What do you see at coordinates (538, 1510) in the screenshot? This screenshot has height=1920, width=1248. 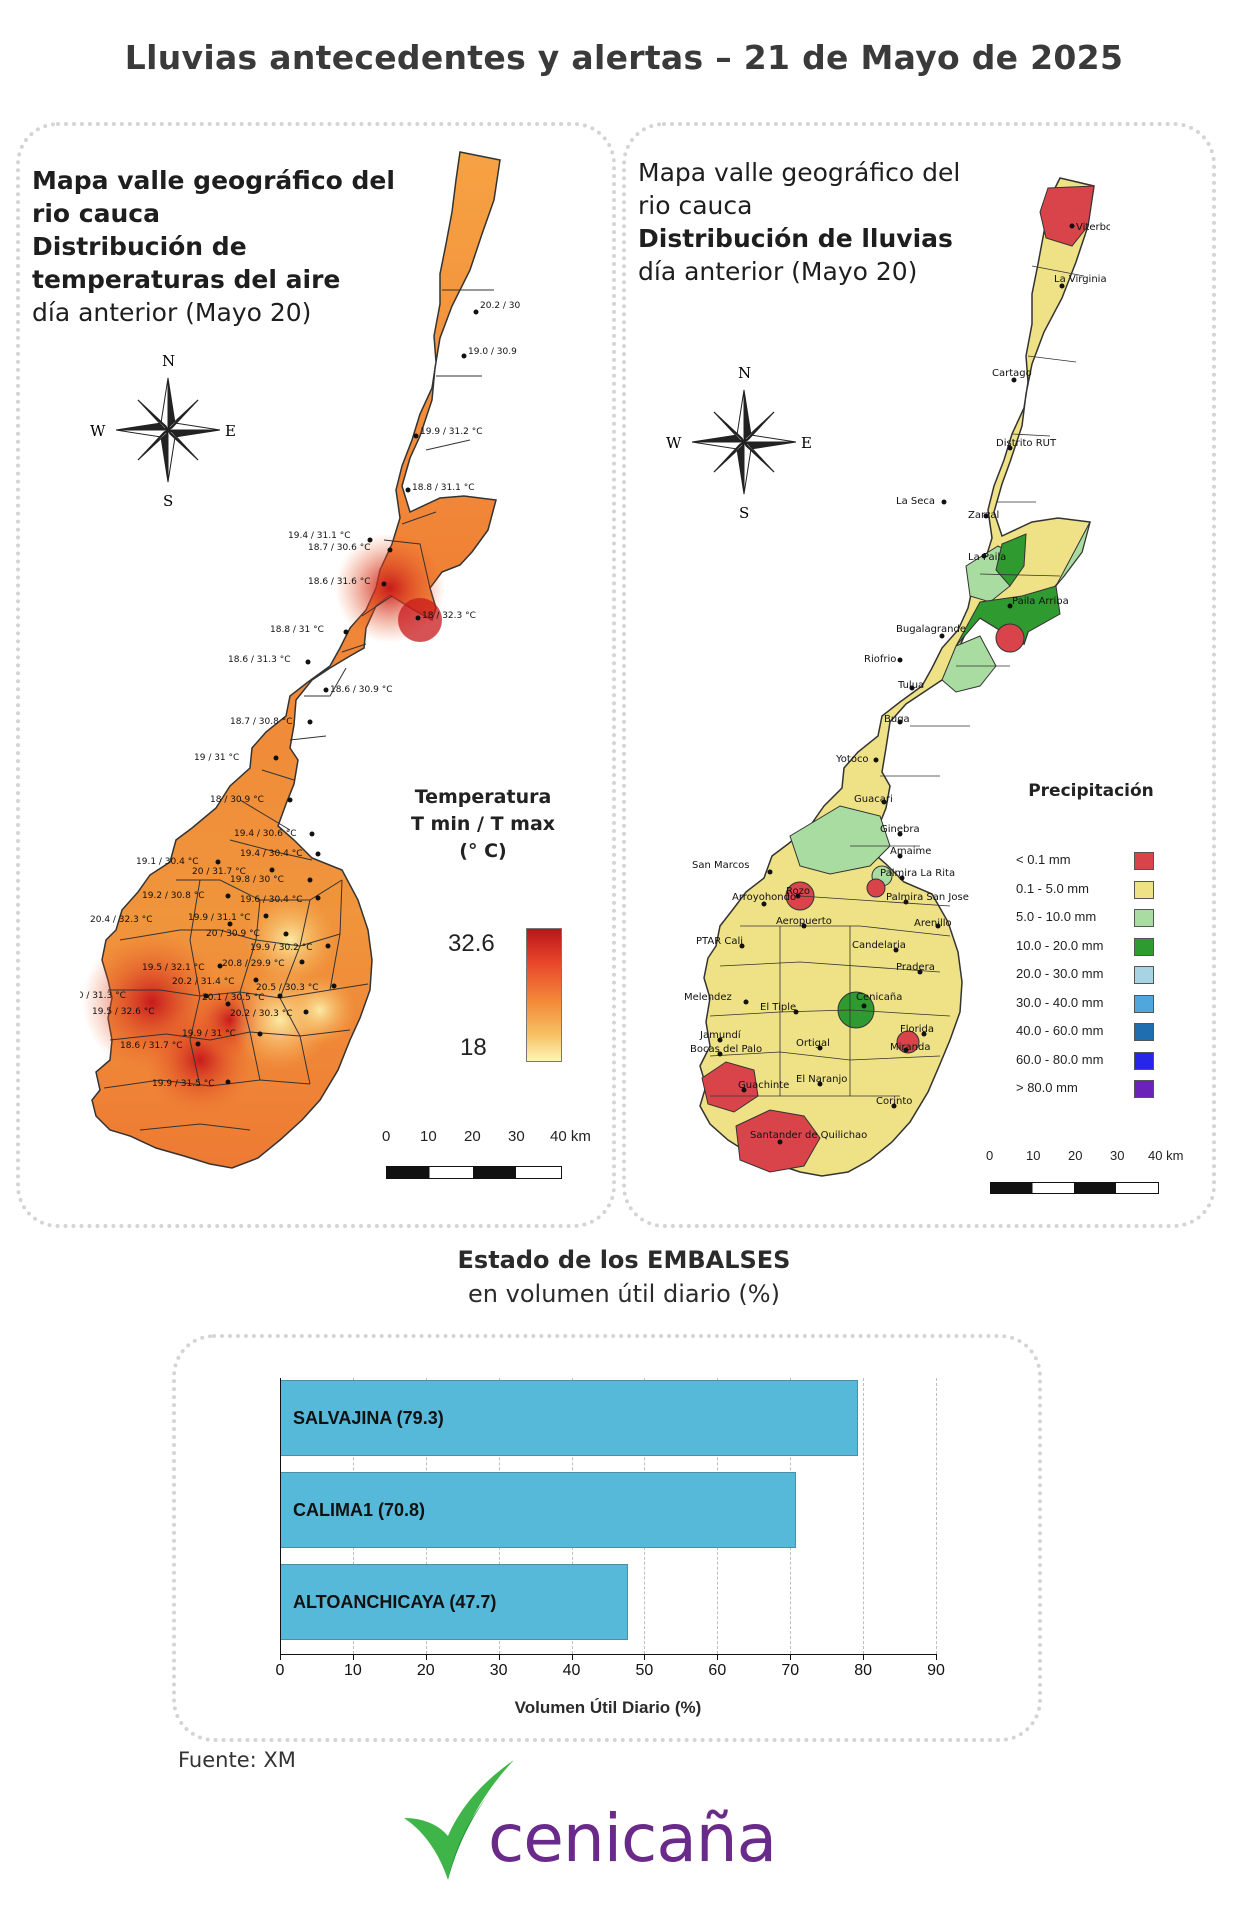 I see `bar-calima1: CALIMA1 (70.8)` at bounding box center [538, 1510].